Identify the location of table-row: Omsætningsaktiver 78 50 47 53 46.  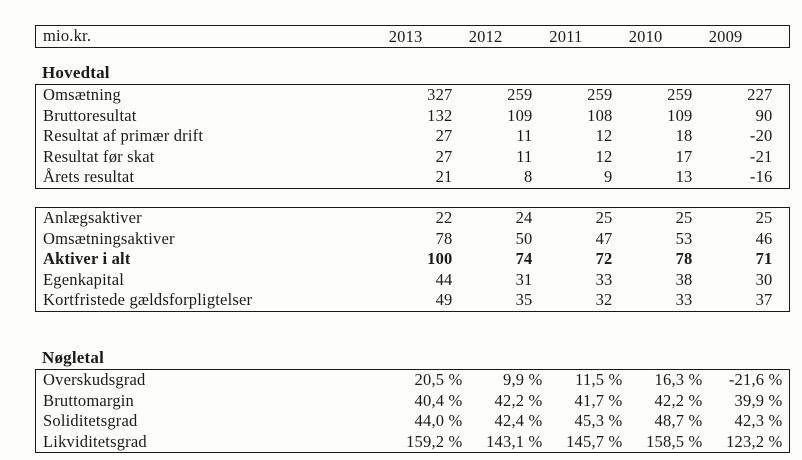
(413, 239).